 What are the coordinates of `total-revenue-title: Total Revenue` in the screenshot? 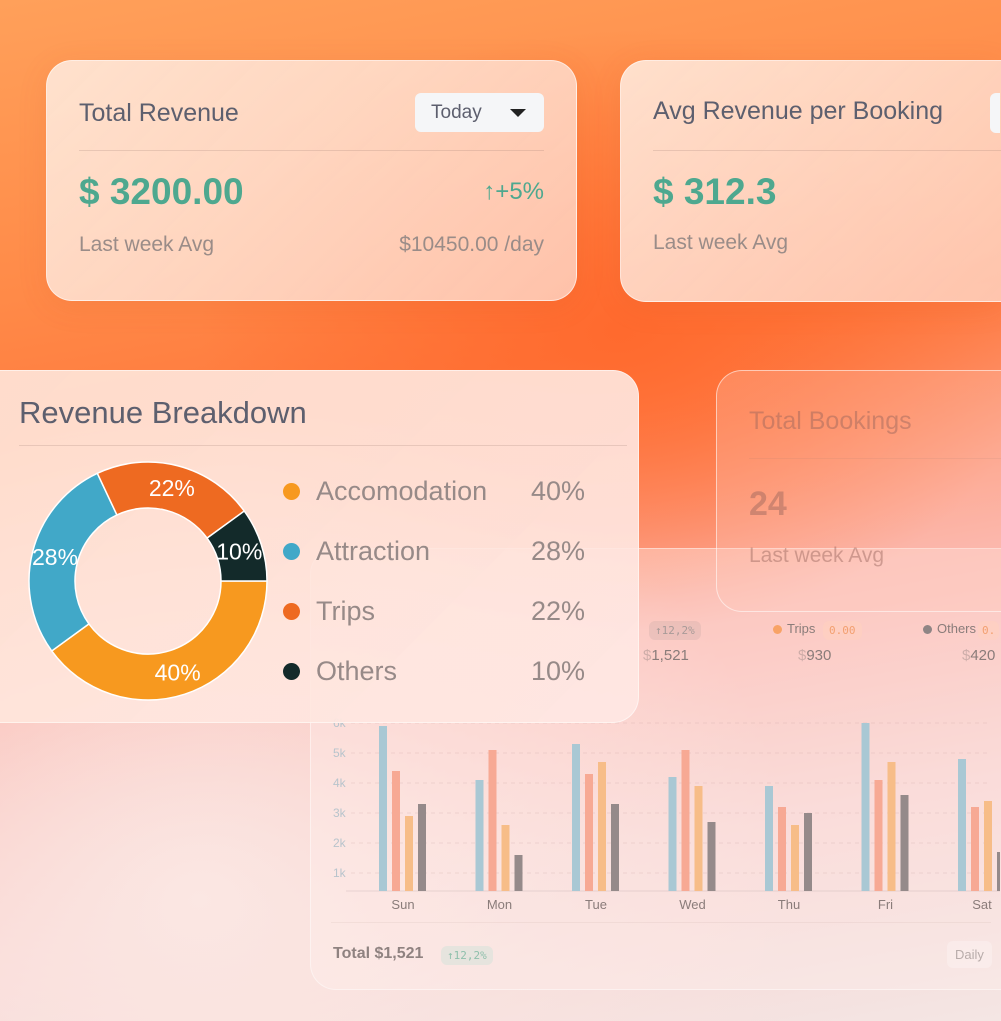 It's located at (159, 113).